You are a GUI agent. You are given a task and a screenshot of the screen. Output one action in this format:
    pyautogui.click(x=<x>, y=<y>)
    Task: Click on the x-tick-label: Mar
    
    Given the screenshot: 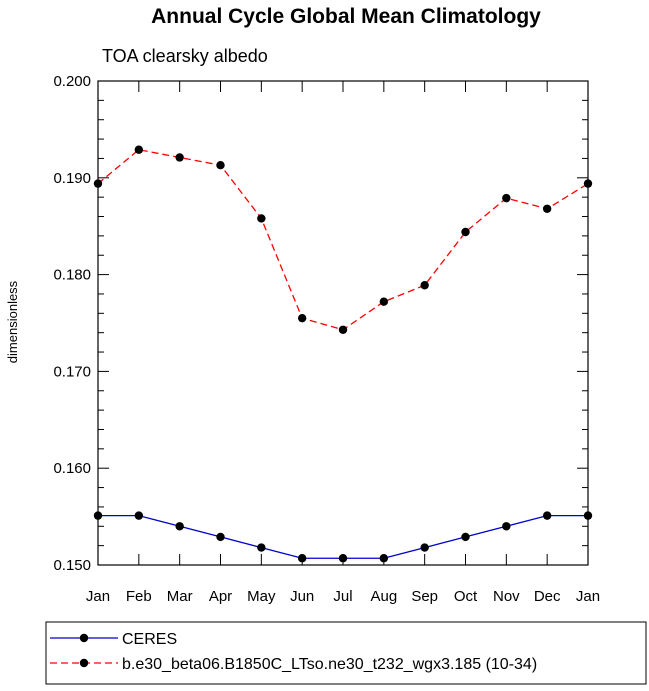 What is the action you would take?
    pyautogui.click(x=180, y=596)
    